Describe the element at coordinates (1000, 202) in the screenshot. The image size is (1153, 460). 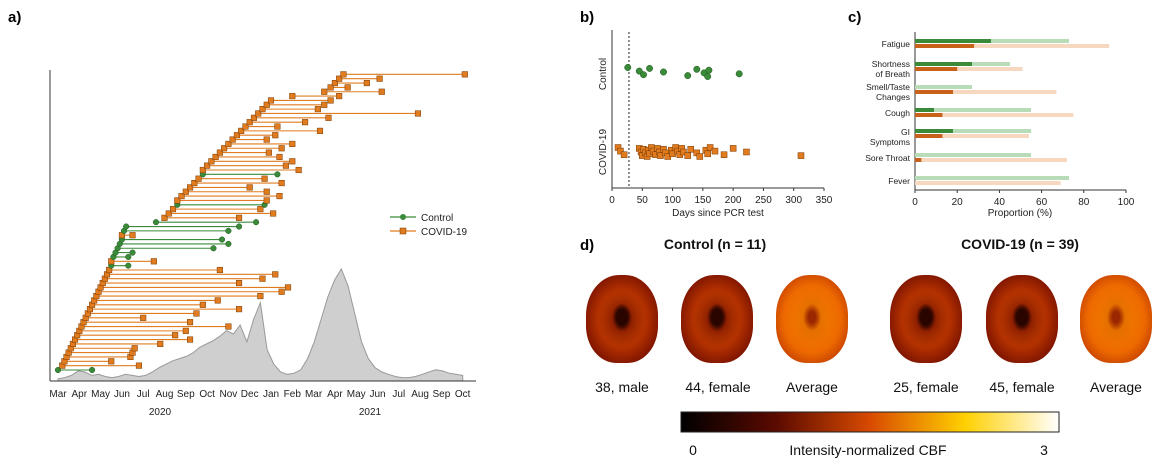
I see `x-tick-label: 40` at that location.